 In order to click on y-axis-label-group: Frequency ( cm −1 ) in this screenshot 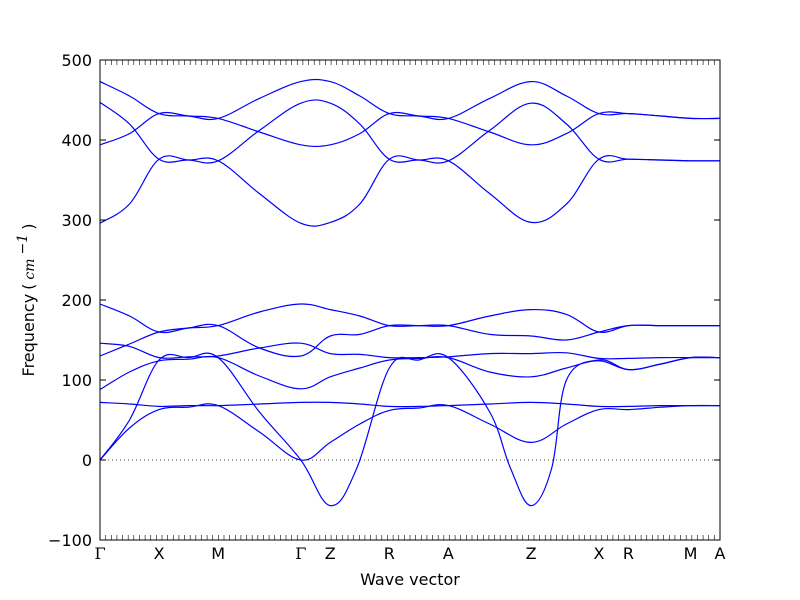, I will do `click(26, 300)`.